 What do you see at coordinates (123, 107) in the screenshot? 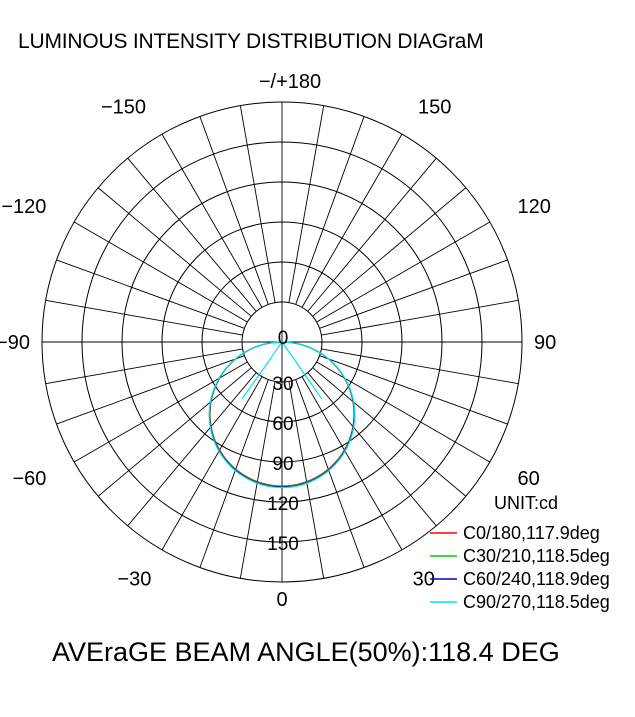
I see `angle-label: −150` at bounding box center [123, 107].